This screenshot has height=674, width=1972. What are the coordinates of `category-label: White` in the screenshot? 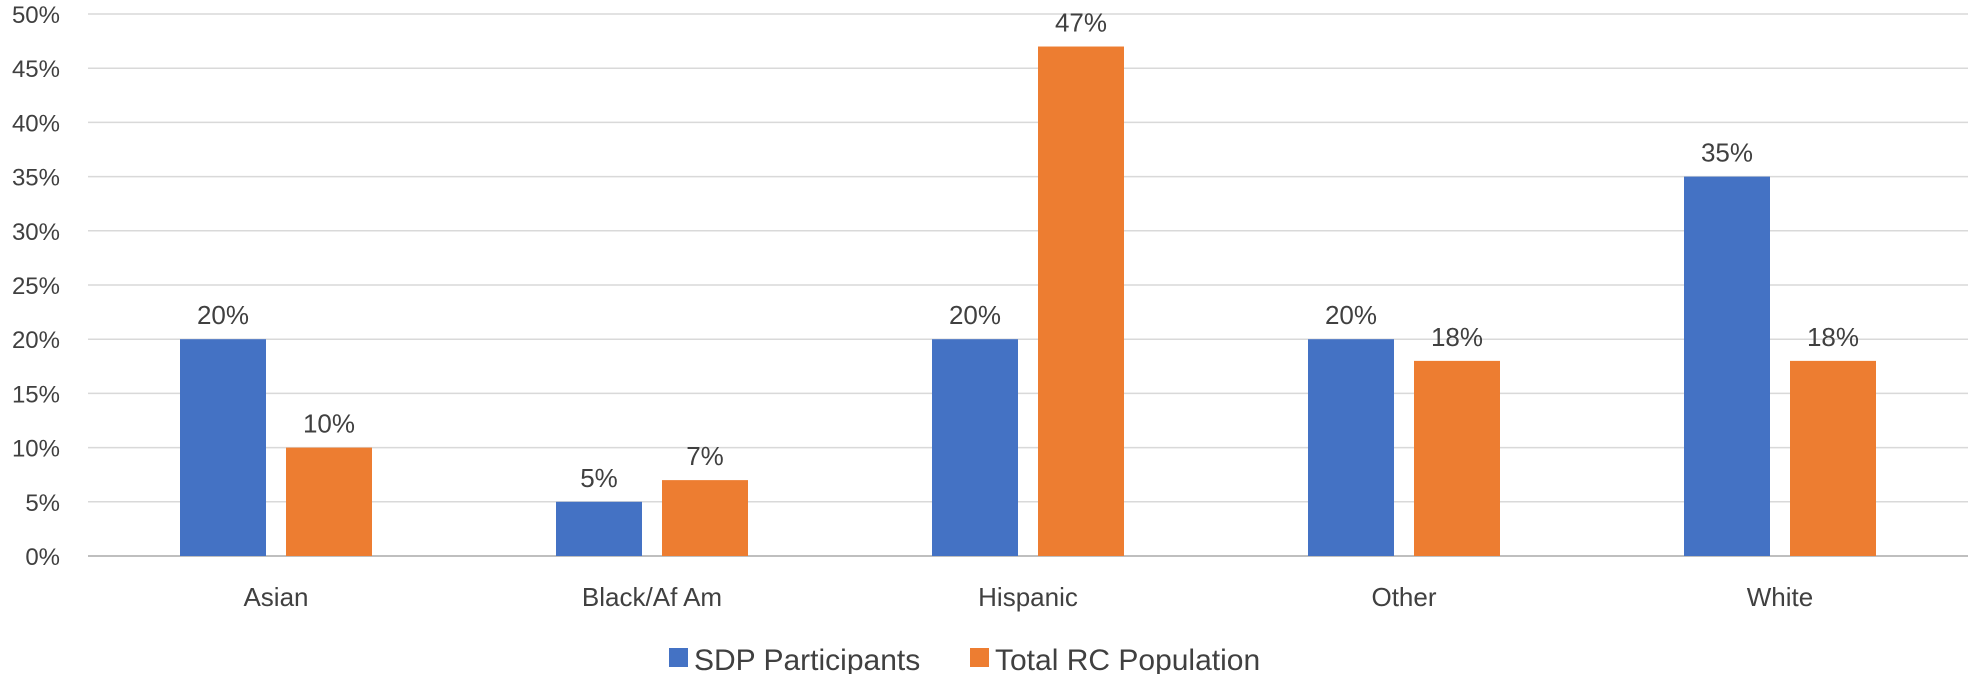 It's located at (1780, 597).